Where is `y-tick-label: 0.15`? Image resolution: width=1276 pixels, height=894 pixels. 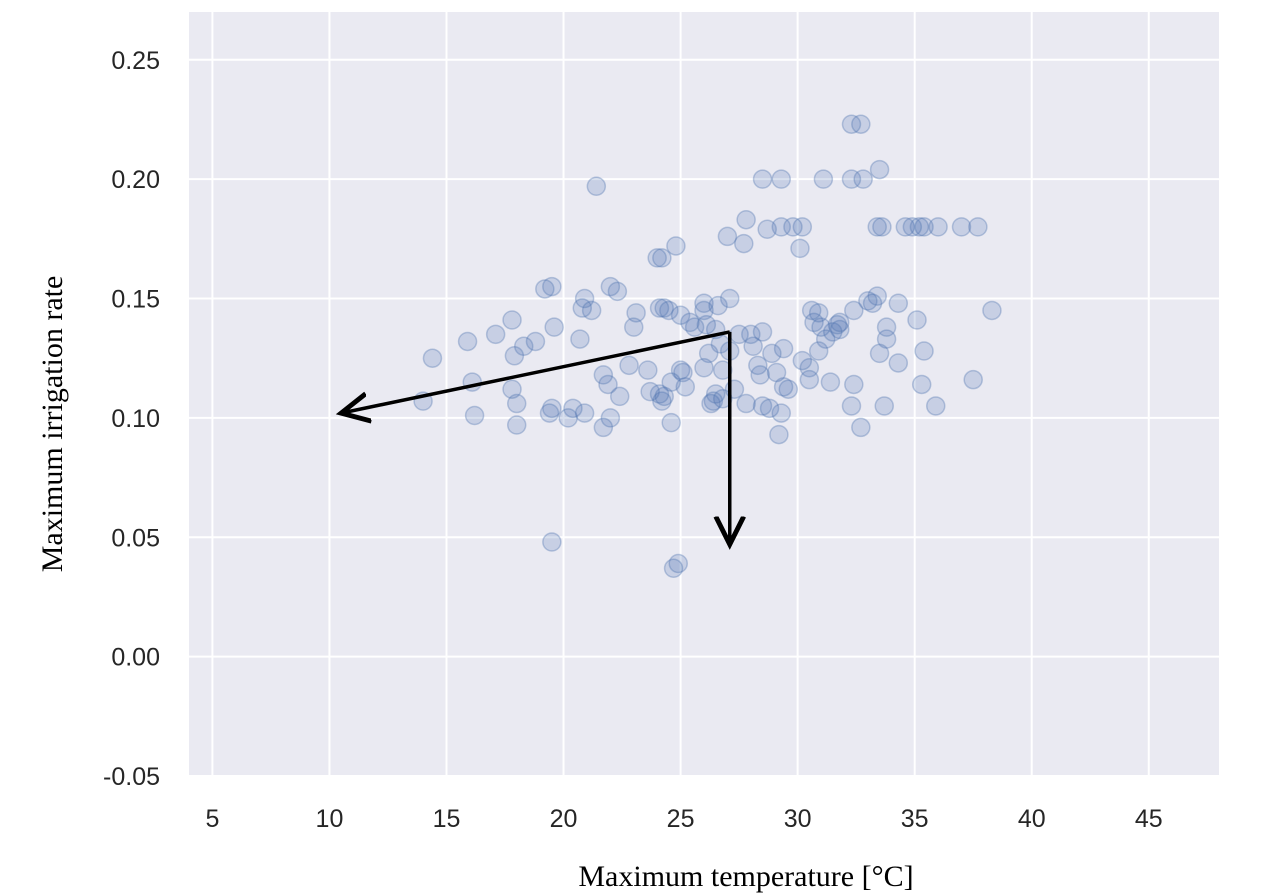 y-tick-label: 0.15 is located at coordinates (135, 300).